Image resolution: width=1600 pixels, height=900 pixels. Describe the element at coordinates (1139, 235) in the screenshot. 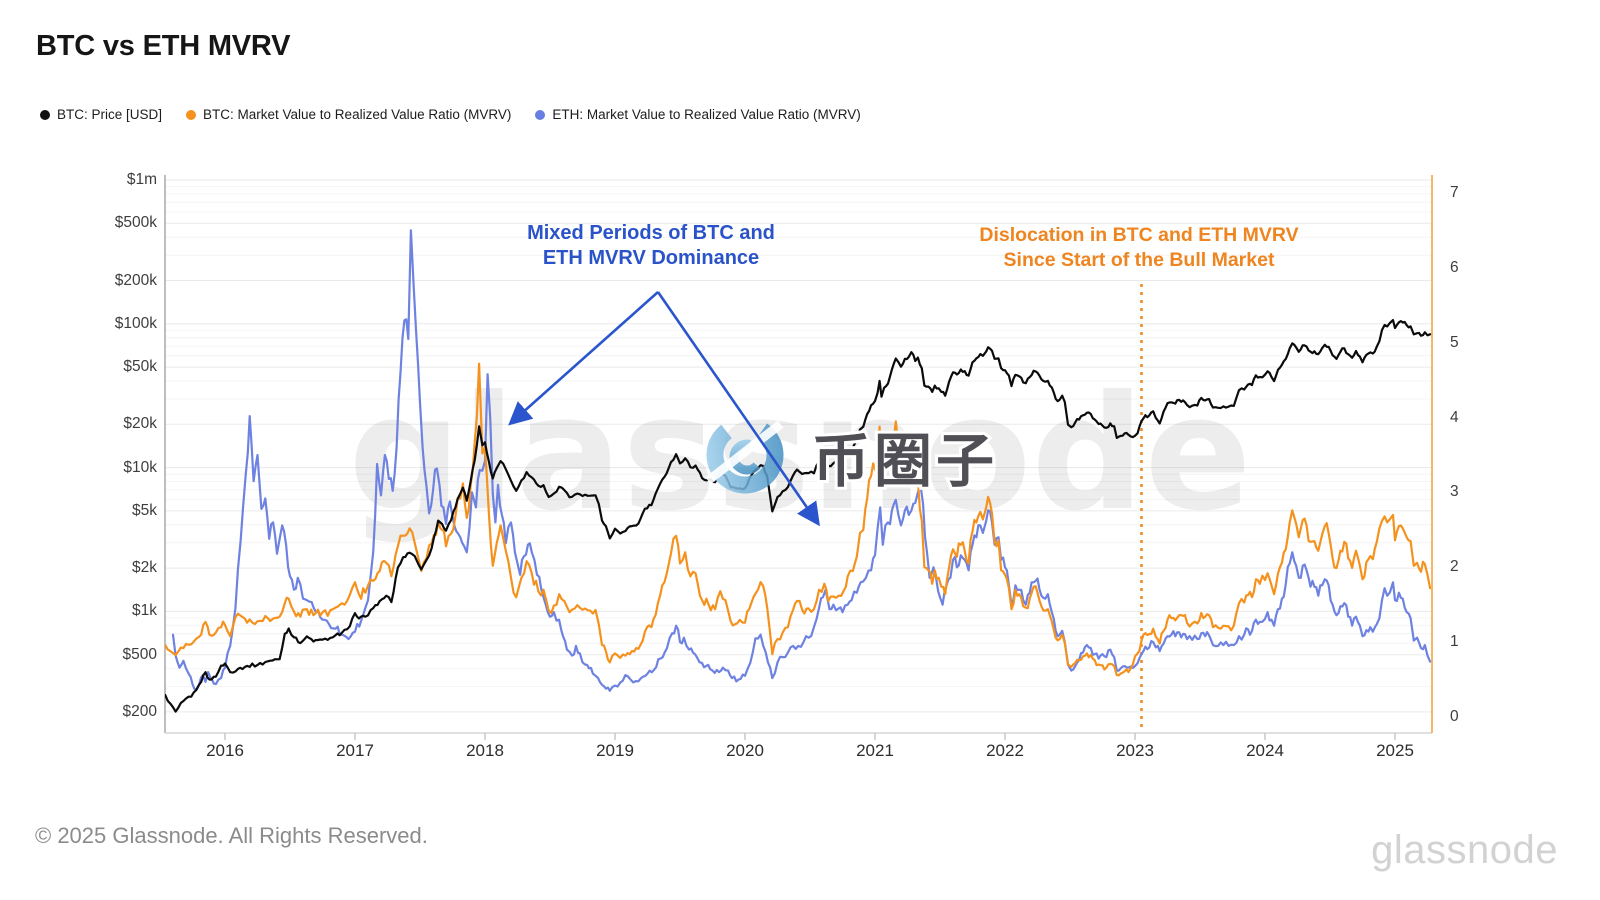

I see `annotation-dislocation-line1: Dislocation in BTC and ETH MVRV` at that location.